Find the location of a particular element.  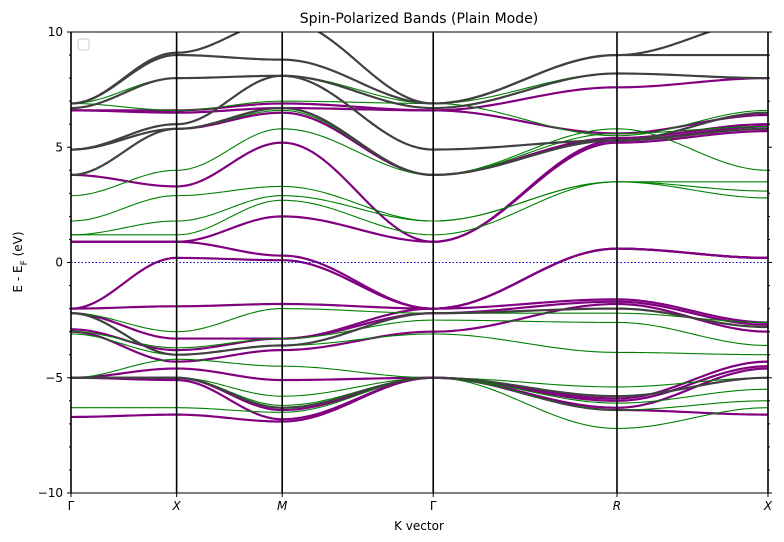

y-axis-label: E - EF (eV) is located at coordinates (20, 261).